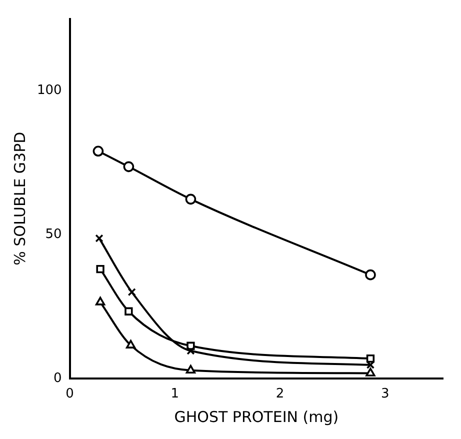 This screenshot has height=439, width=461. I want to click on y-tick-label: 0, so click(58, 378).